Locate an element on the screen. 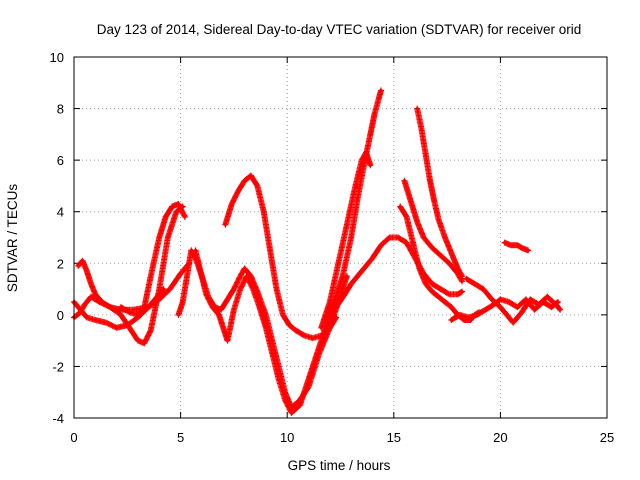  y-tick-label: 4 is located at coordinates (60, 212).